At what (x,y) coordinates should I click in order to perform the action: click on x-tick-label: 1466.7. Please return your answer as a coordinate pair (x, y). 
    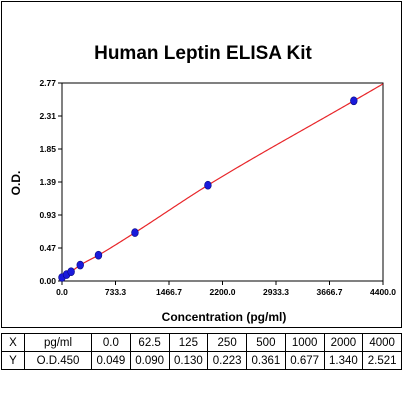
    Looking at the image, I should click on (169, 292).